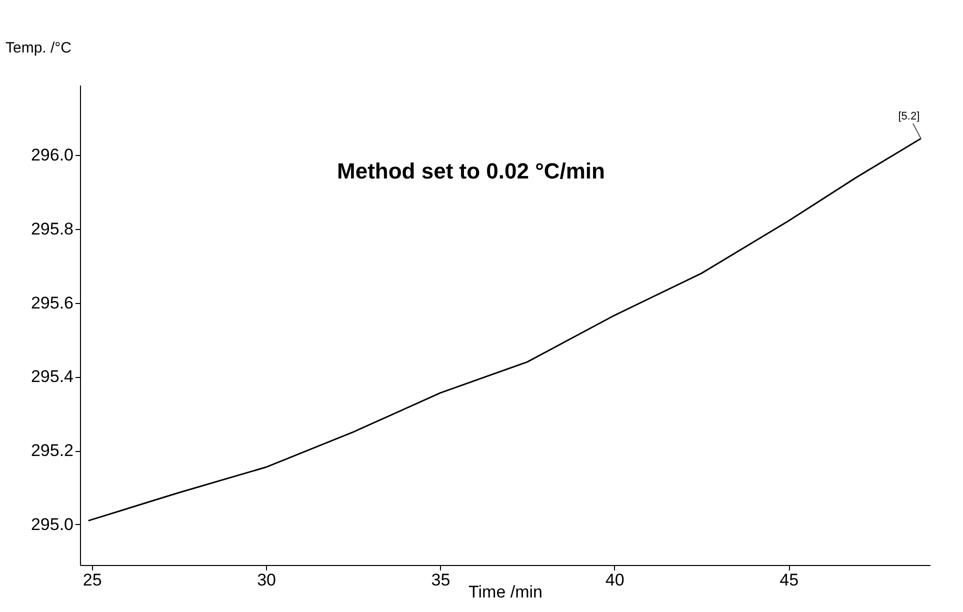 This screenshot has width=963, height=612. Describe the element at coordinates (266, 580) in the screenshot. I see `x-tick-label: 30` at that location.